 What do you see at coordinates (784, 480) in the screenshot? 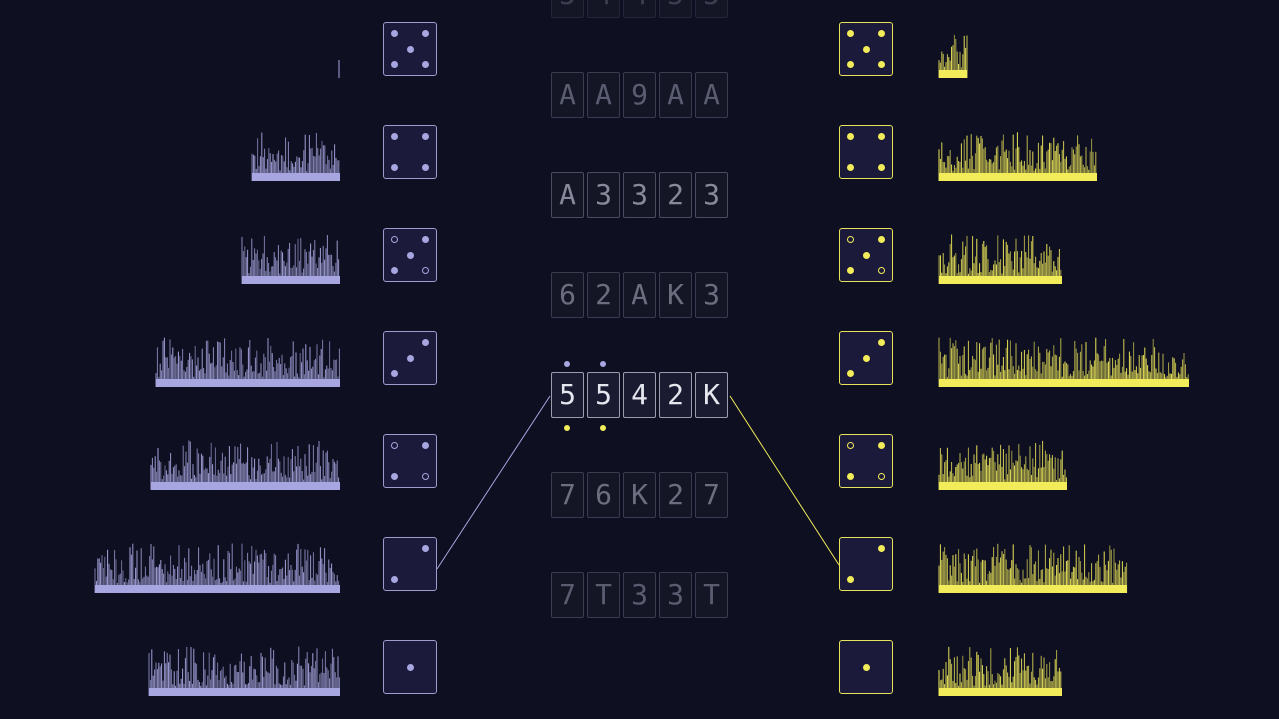
I see `right-link-line` at bounding box center [784, 480].